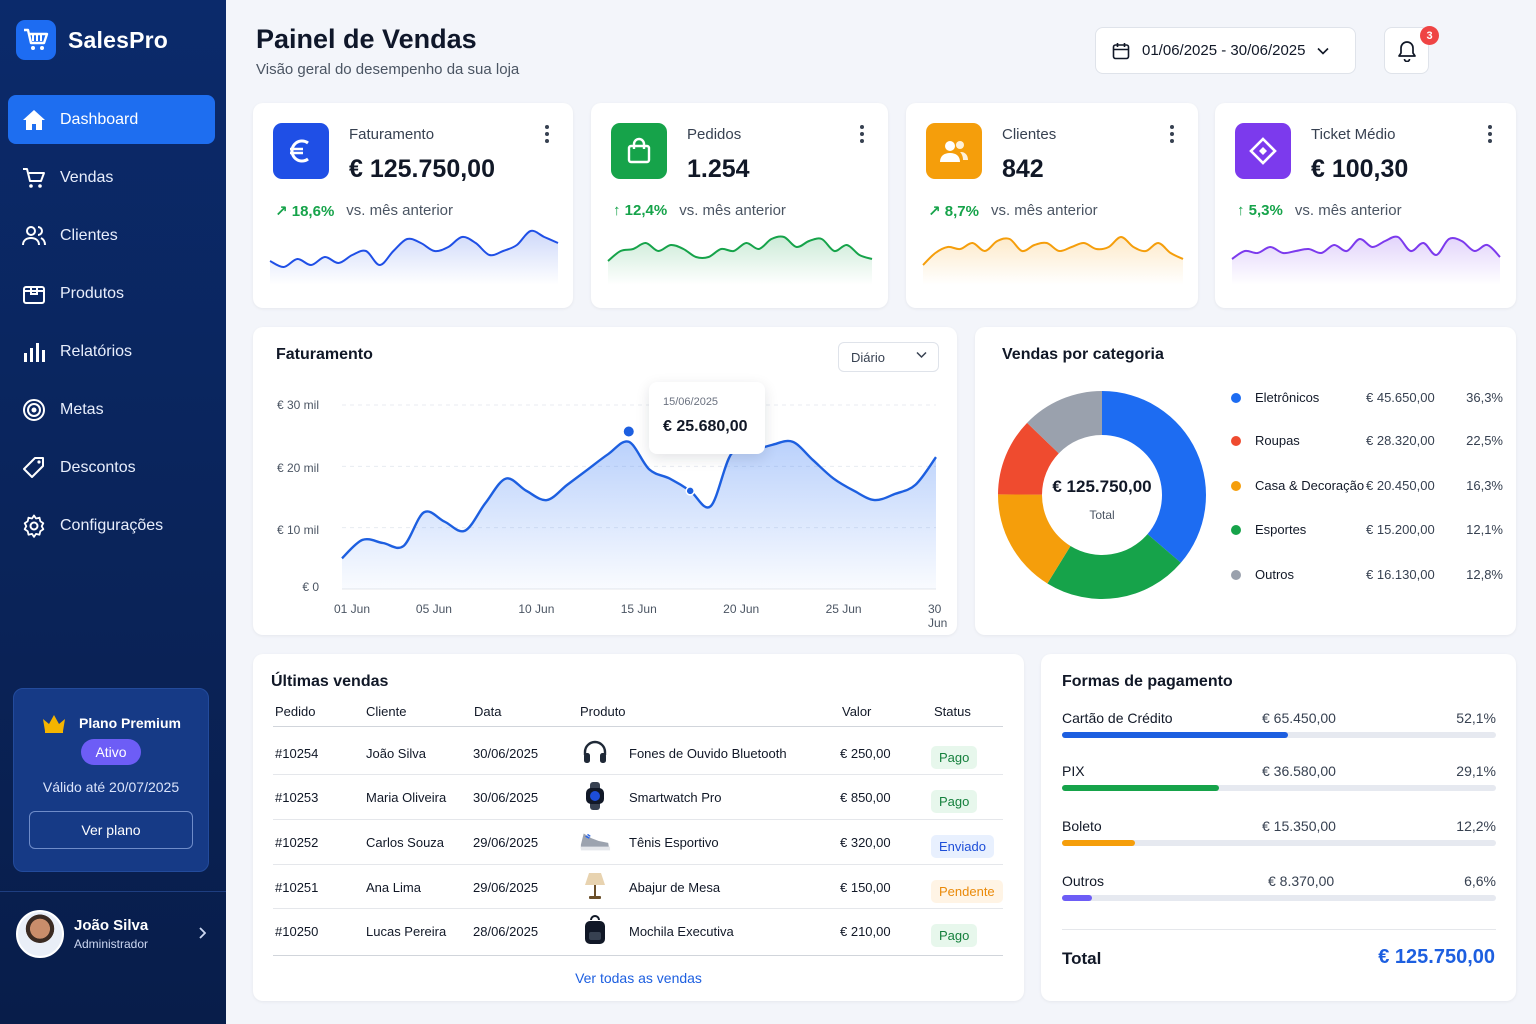 This screenshot has width=1536, height=1024. What do you see at coordinates (111, 293) in the screenshot?
I see `sidebar-item-produtos: Produtos` at bounding box center [111, 293].